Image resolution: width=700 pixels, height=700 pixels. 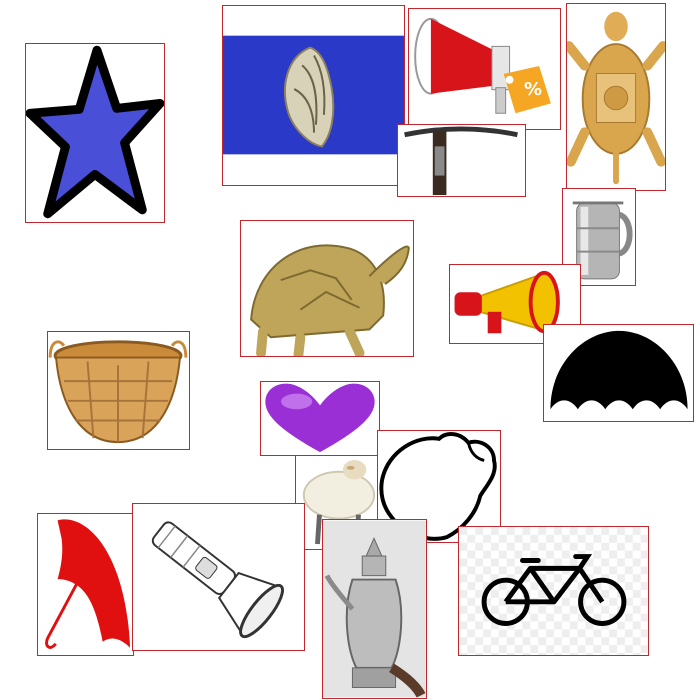 I want to click on bicycle-icon, so click(x=553, y=591).